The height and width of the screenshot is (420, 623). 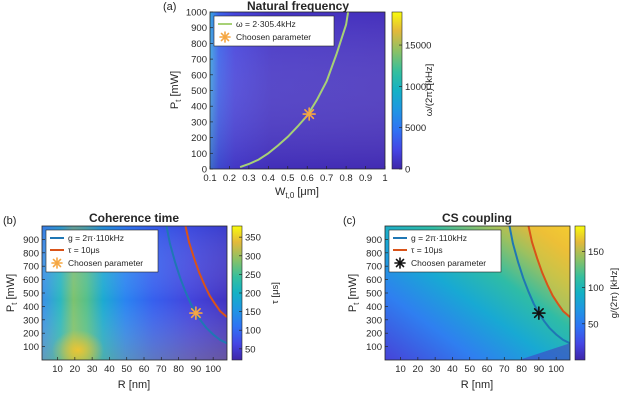 I want to click on colorbar-tick-label: 300, so click(x=253, y=256).